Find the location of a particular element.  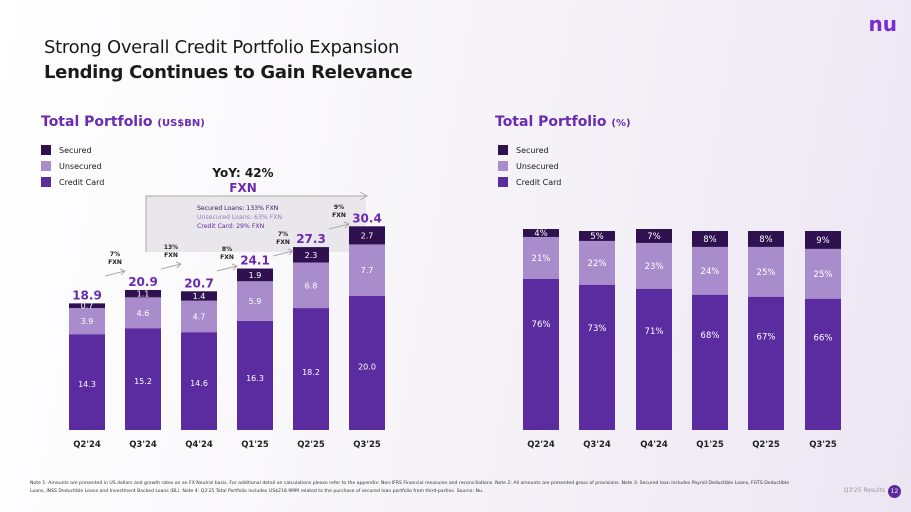

bar-total-label: 24.1 is located at coordinates (255, 261).